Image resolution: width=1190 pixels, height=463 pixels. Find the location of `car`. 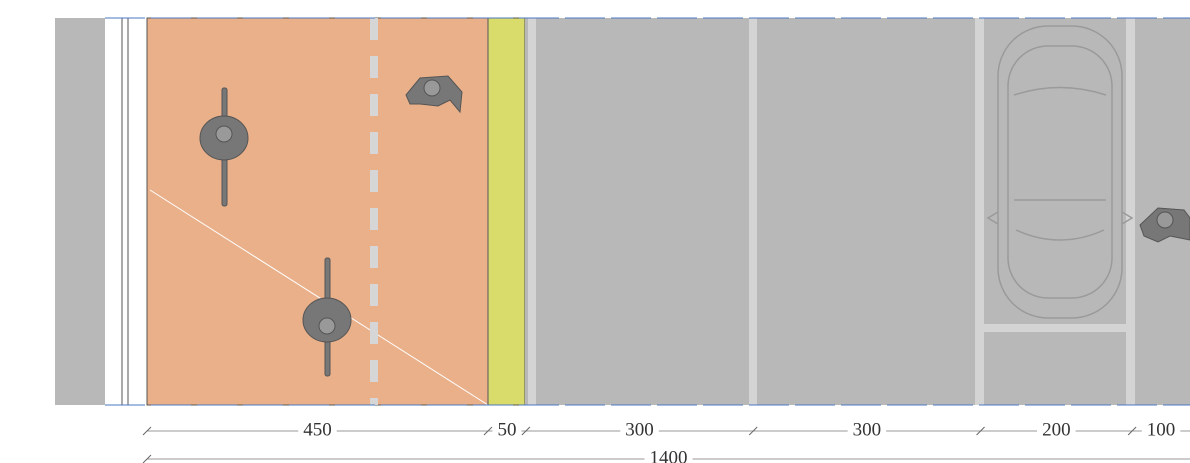

car is located at coordinates (1060, 172).